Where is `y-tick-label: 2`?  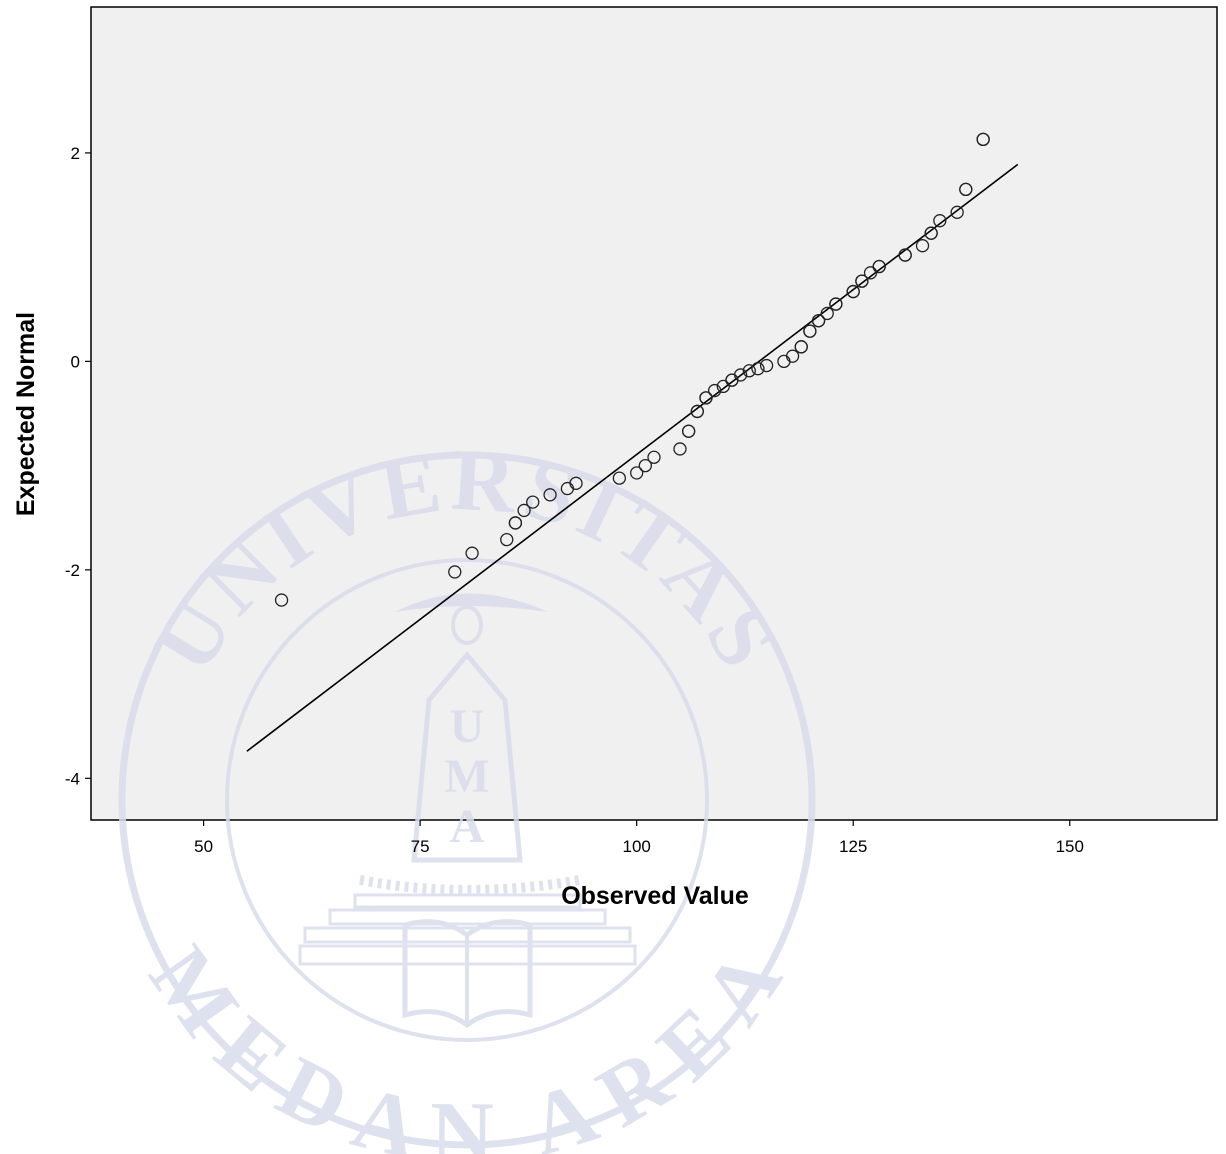 y-tick-label: 2 is located at coordinates (75, 153).